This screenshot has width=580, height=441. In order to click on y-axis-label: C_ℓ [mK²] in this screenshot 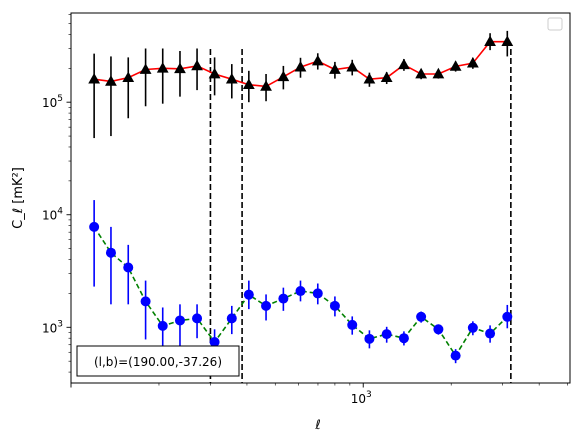, I will do `click(18, 198)`.